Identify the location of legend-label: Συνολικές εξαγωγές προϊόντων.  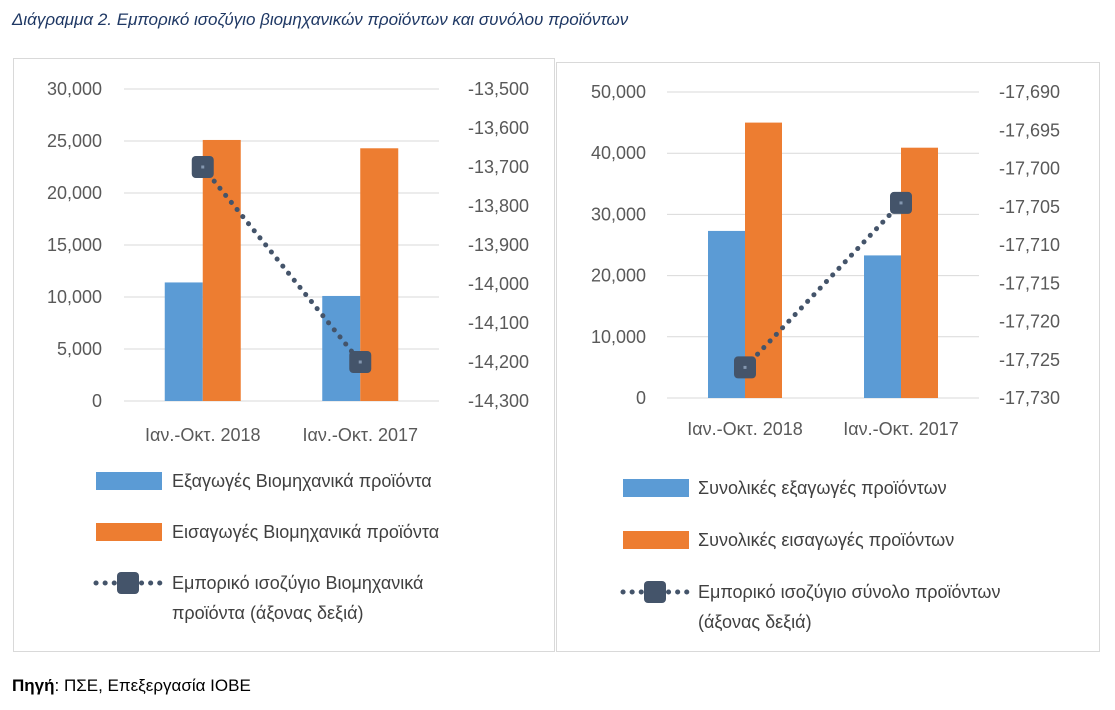
(822, 488).